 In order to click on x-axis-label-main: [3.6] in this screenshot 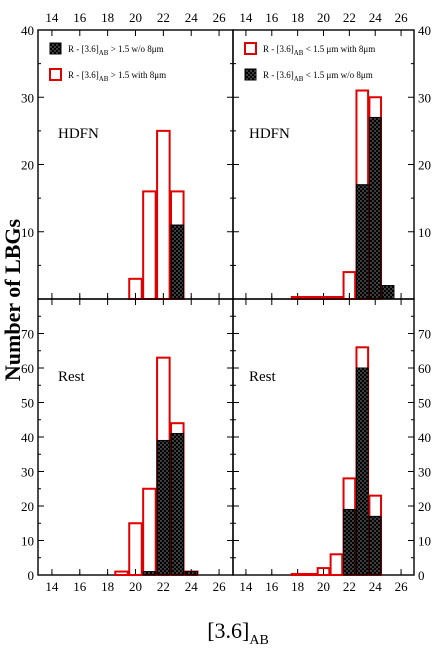, I will do `click(228, 630)`.